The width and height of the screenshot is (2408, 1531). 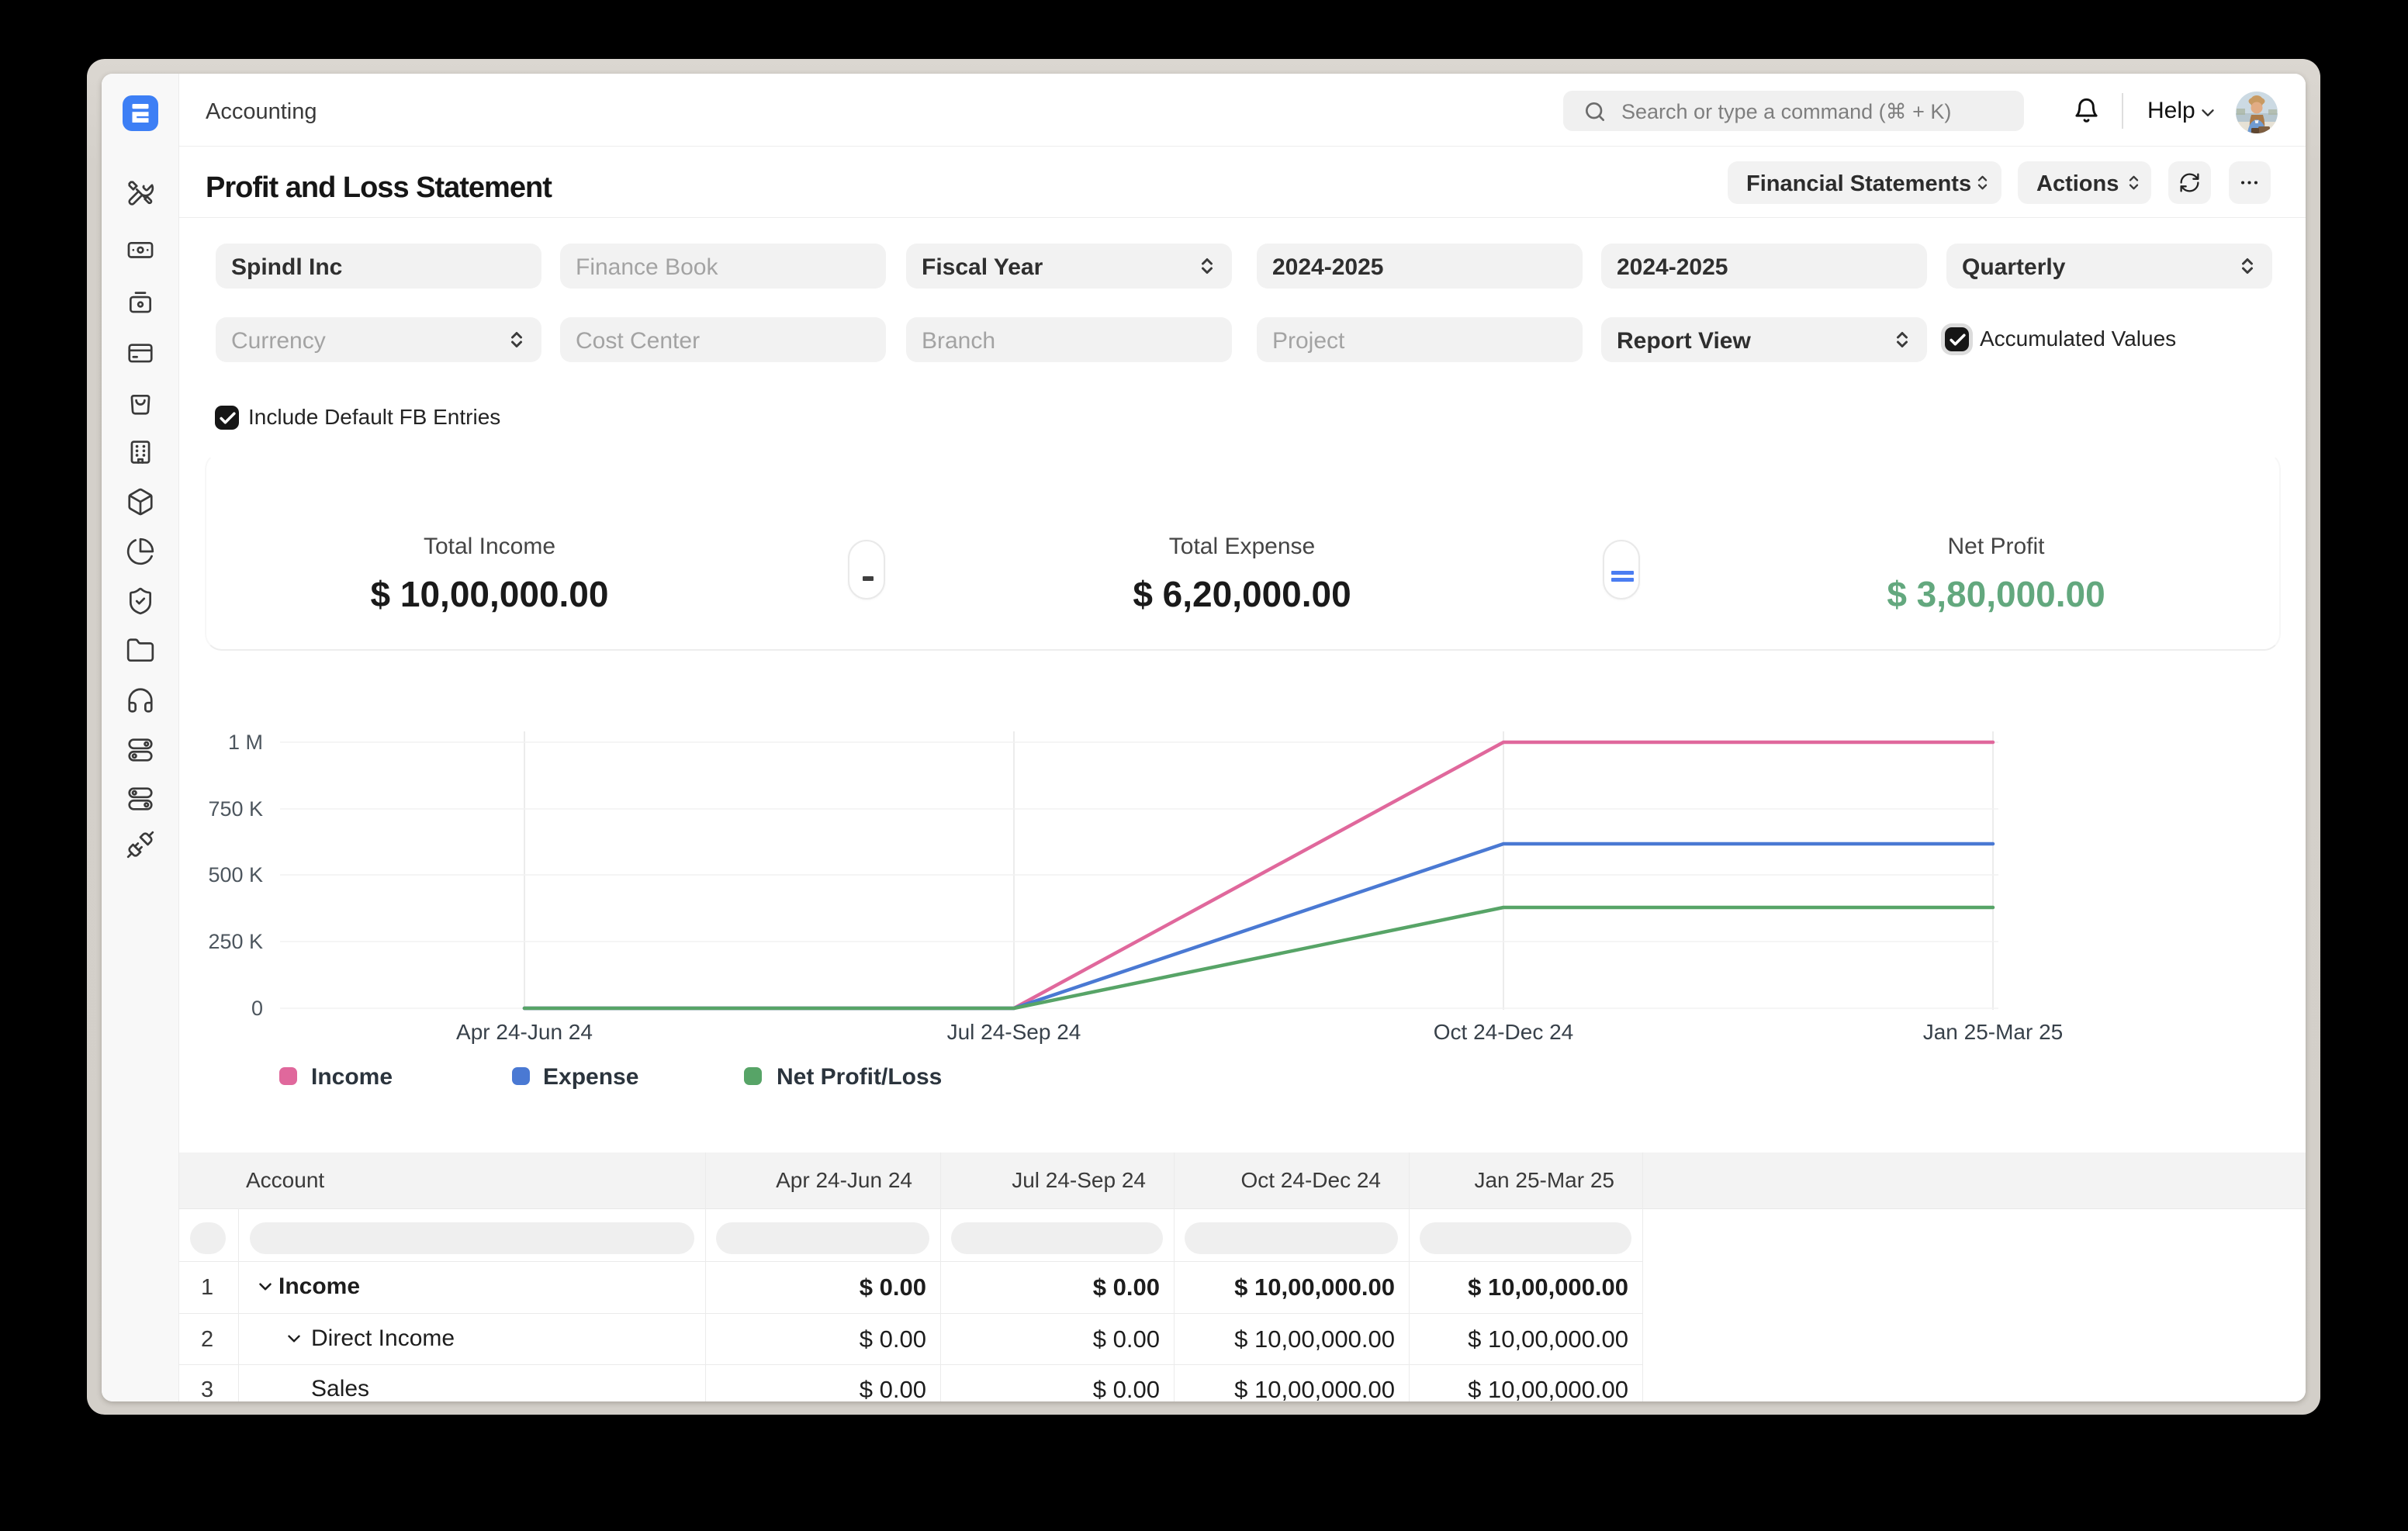 What do you see at coordinates (235, 874) in the screenshot?
I see `svg-text: 500 K` at bounding box center [235, 874].